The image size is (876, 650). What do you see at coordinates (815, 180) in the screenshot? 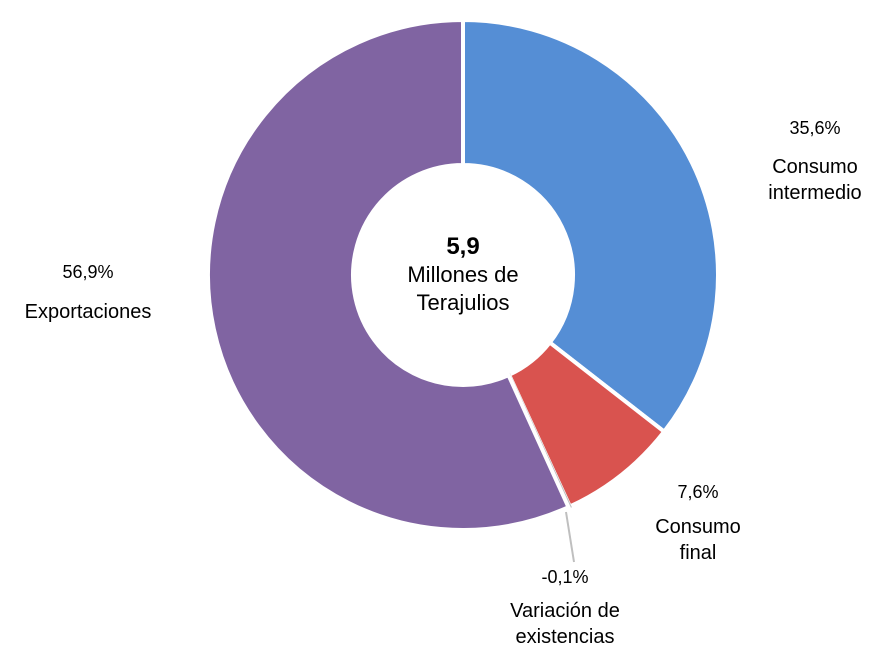
I see `category-label: Consumo intermedio` at bounding box center [815, 180].